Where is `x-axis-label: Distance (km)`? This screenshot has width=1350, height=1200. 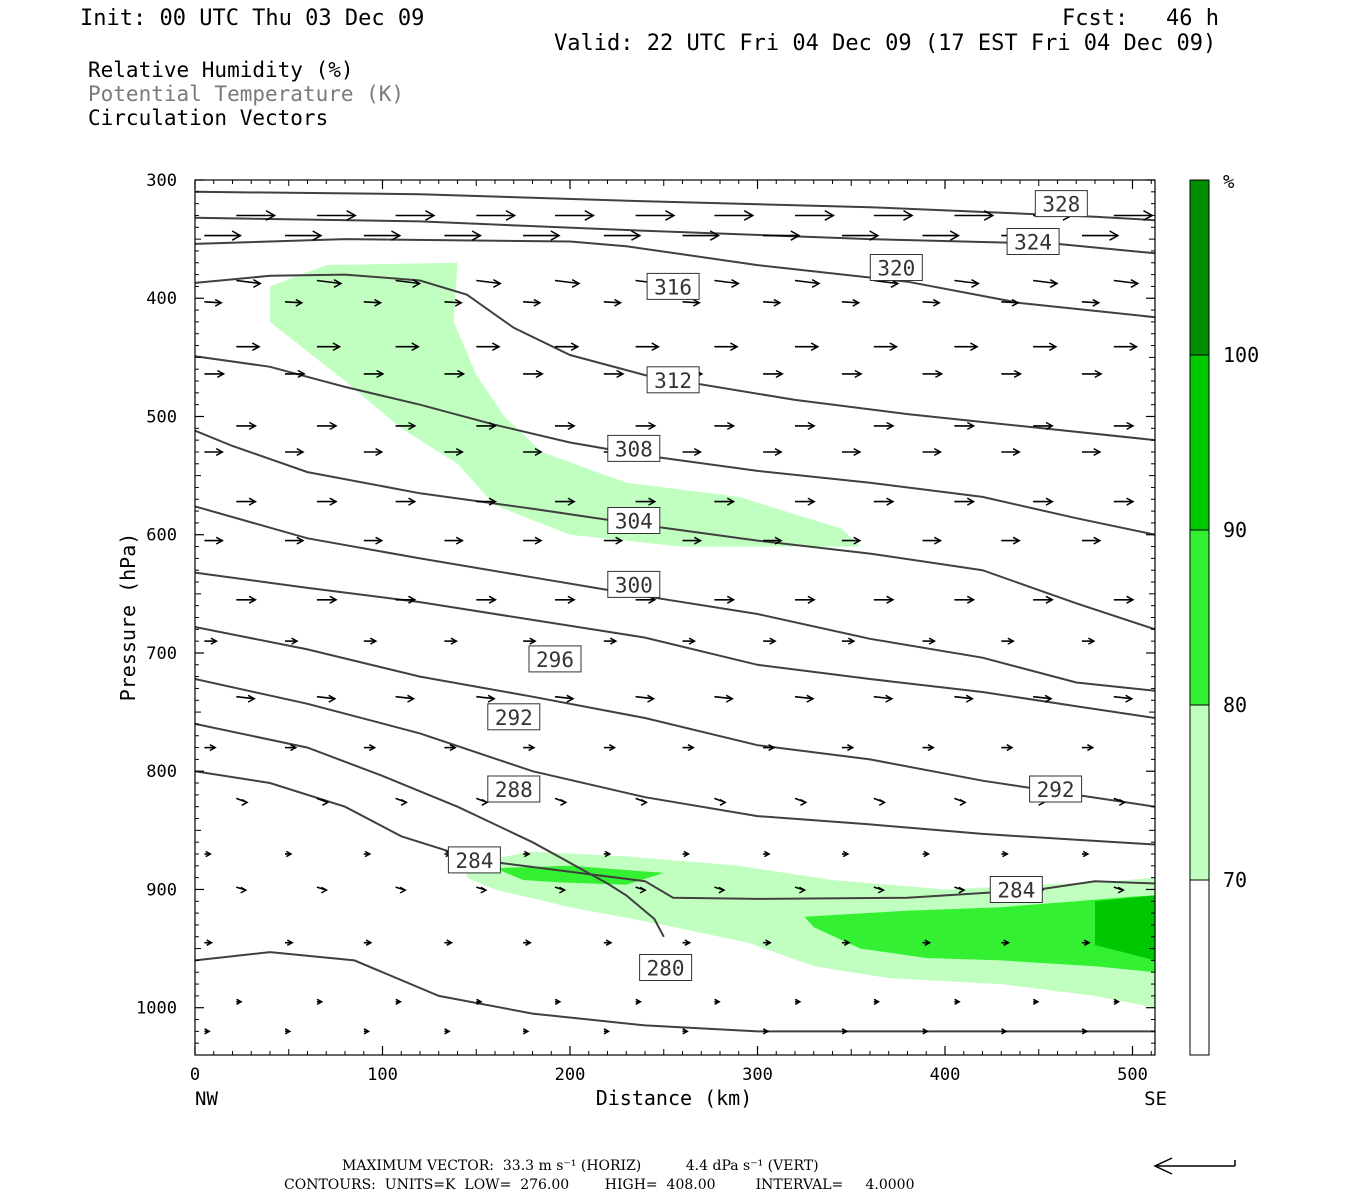 x-axis-label: Distance (km) is located at coordinates (674, 1098).